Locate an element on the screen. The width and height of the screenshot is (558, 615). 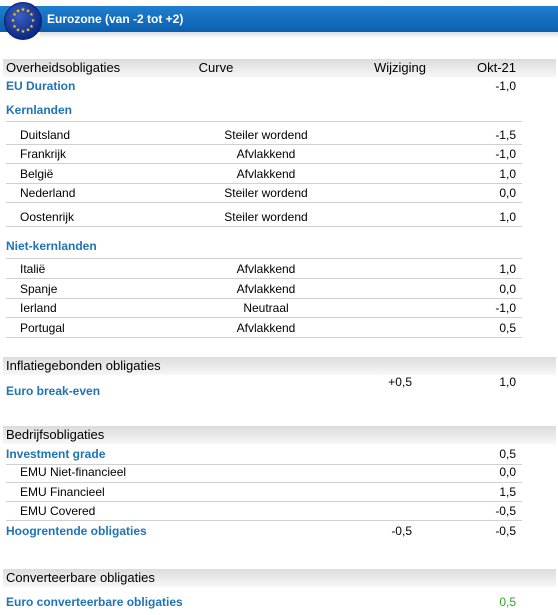
hoogrentende-row: Hoogrentende obligaties -0,5 -0,5 is located at coordinates (281, 531).